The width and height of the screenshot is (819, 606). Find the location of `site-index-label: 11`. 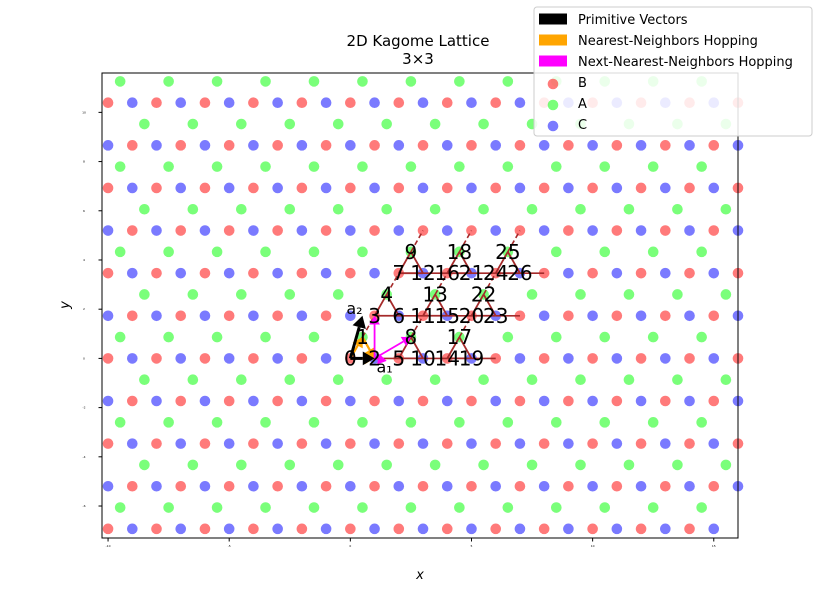

site-index-label: 11 is located at coordinates (422, 316).